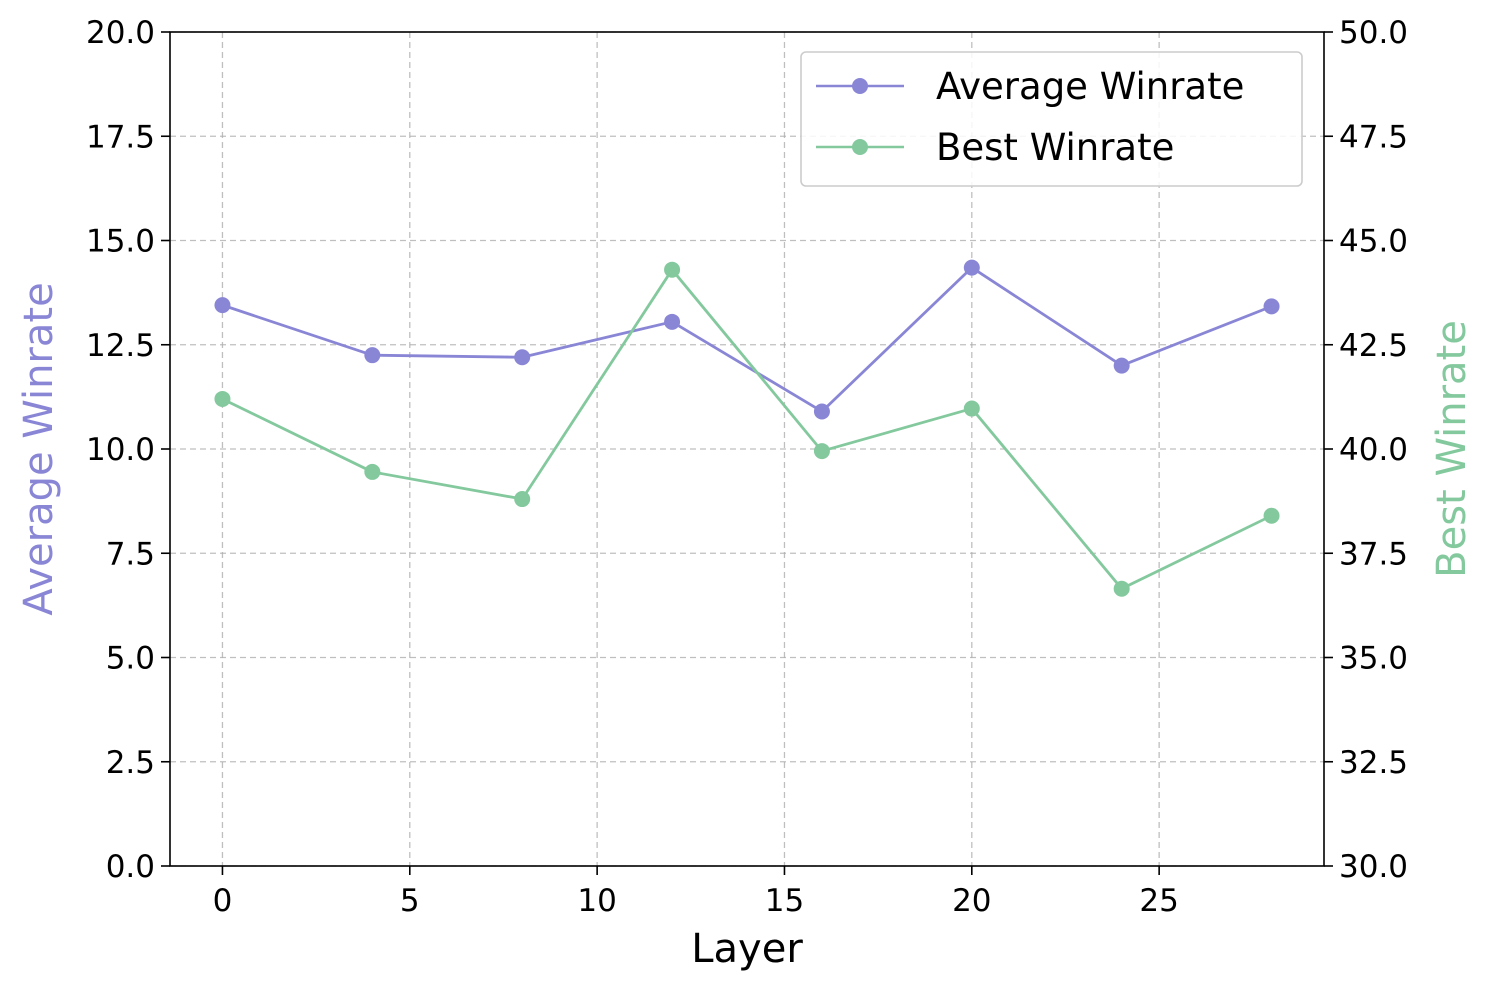 The image size is (1494, 990). I want to click on x-tick-label: 20, so click(971, 901).